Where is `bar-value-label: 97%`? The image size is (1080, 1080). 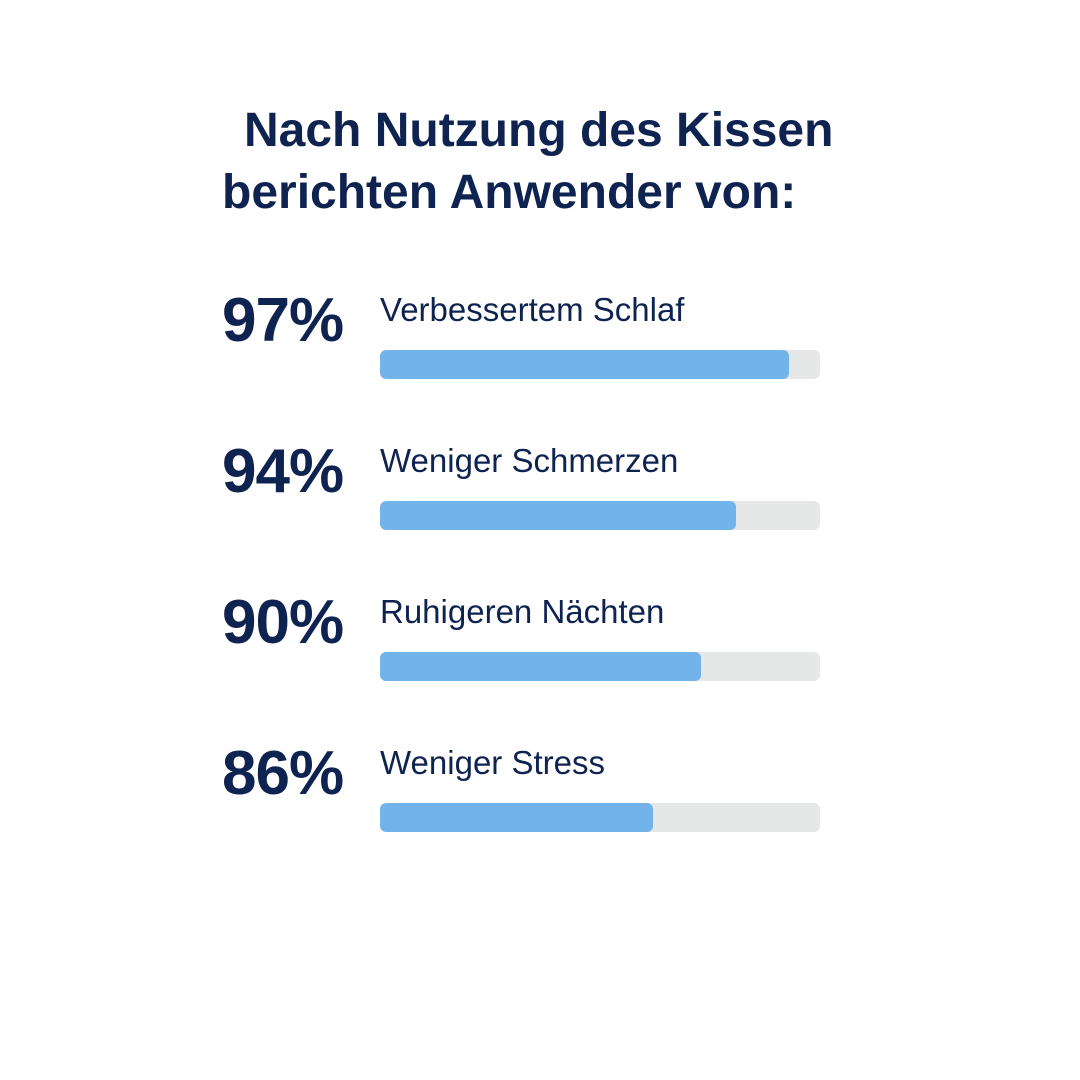
bar-value-label: 97% is located at coordinates (283, 320).